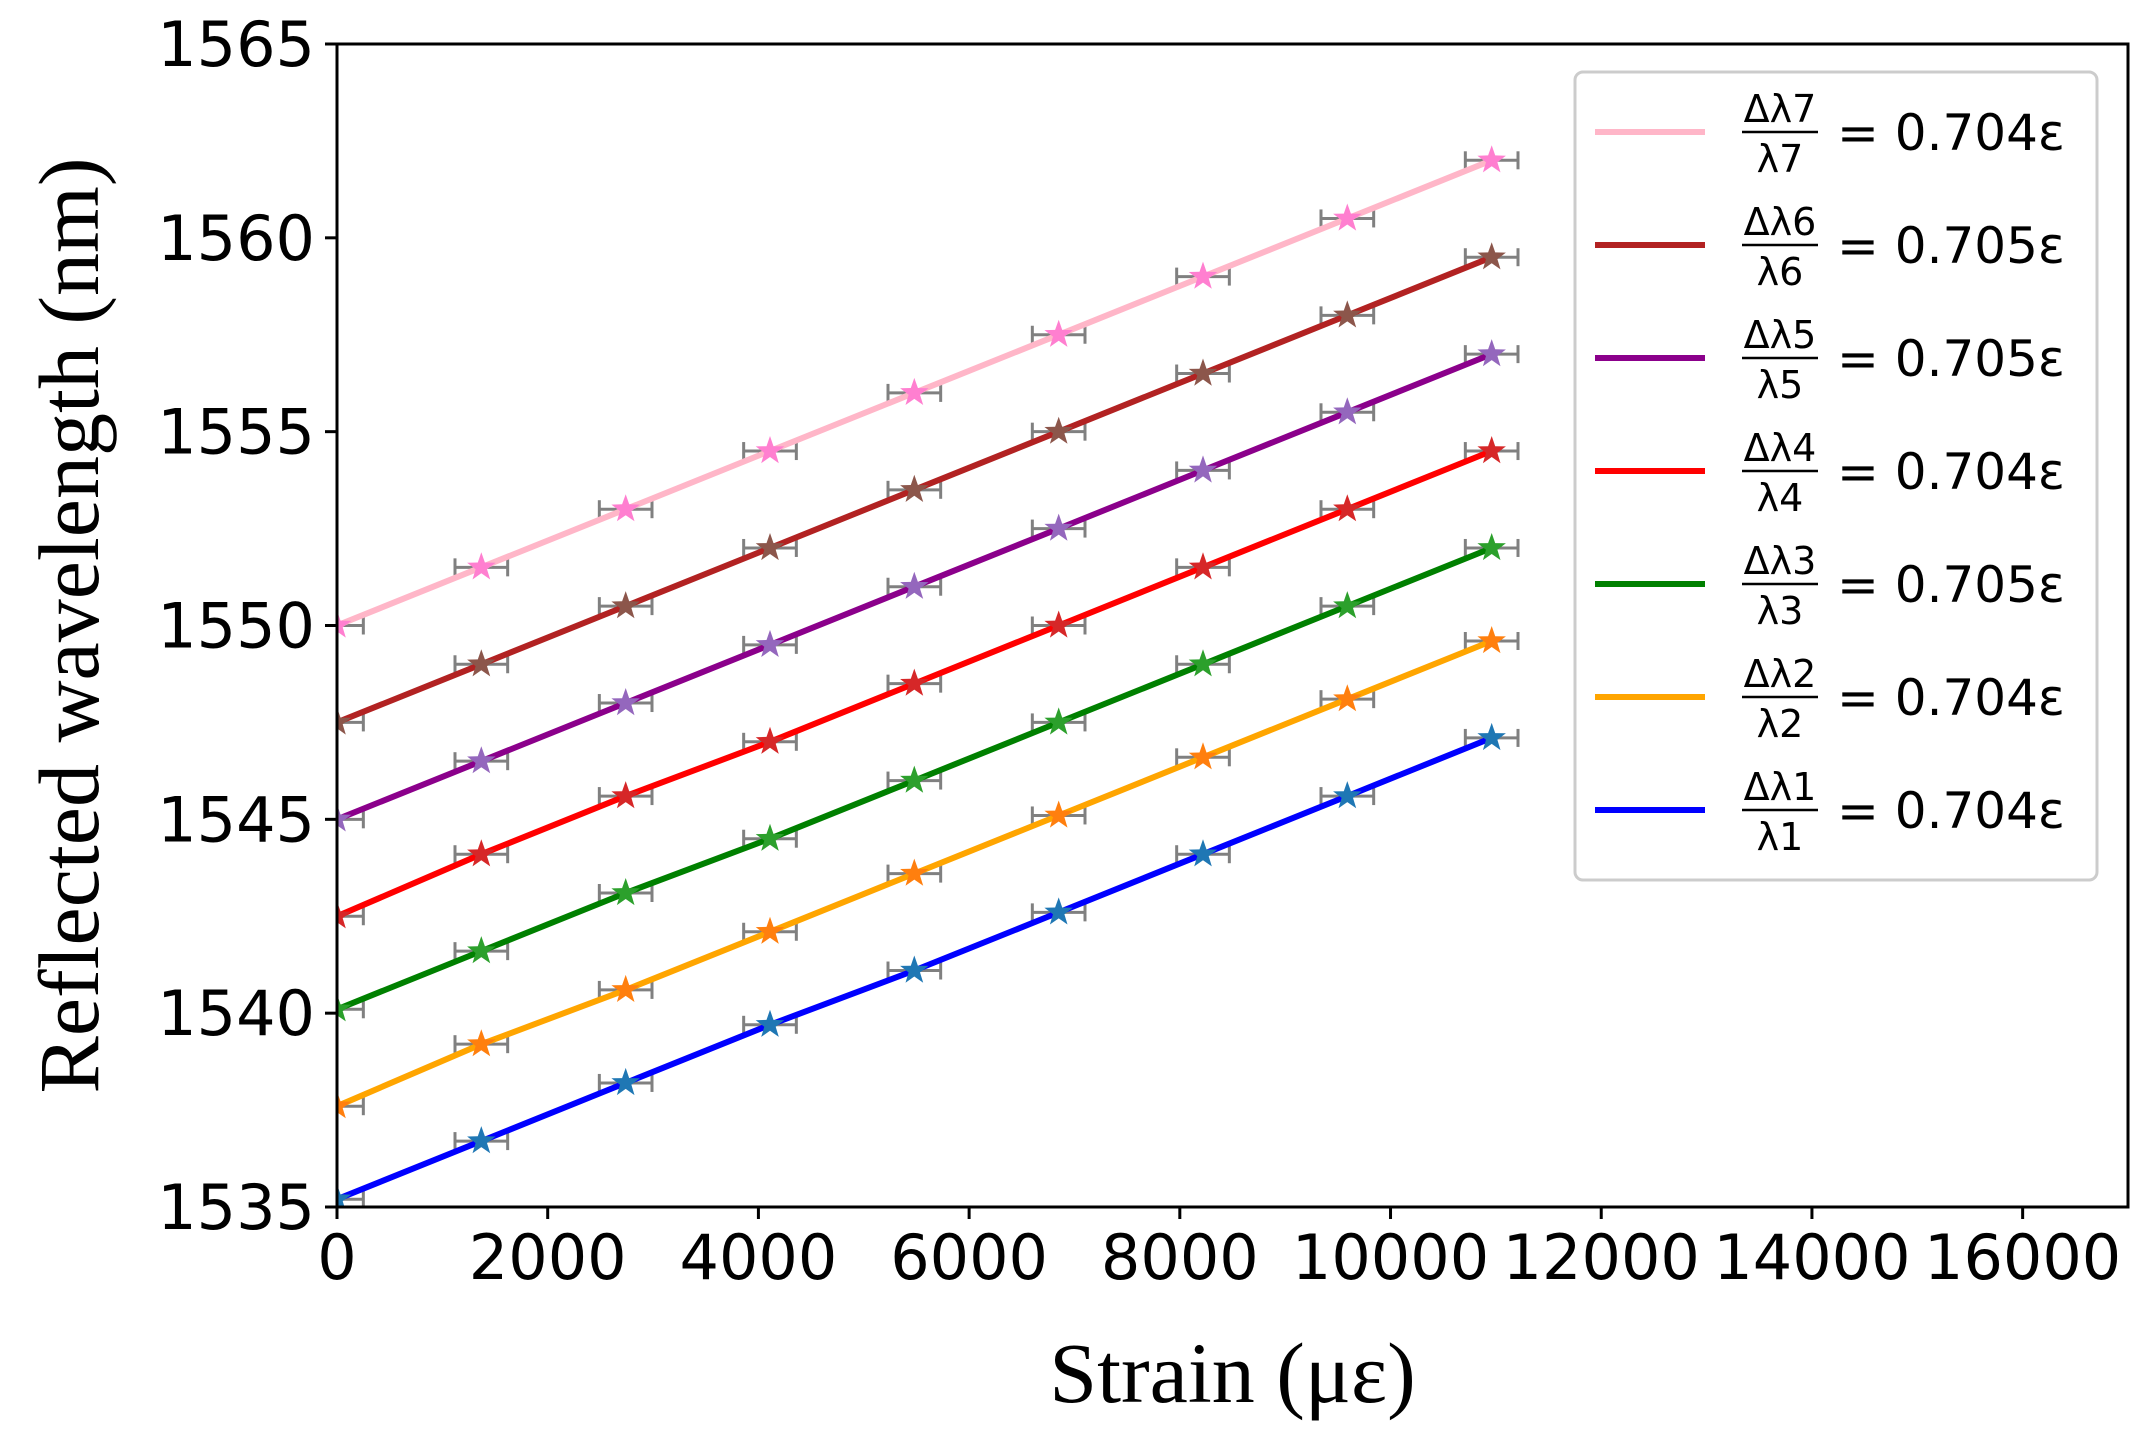  I want to click on y-tick-label: 1550, so click(236, 626).